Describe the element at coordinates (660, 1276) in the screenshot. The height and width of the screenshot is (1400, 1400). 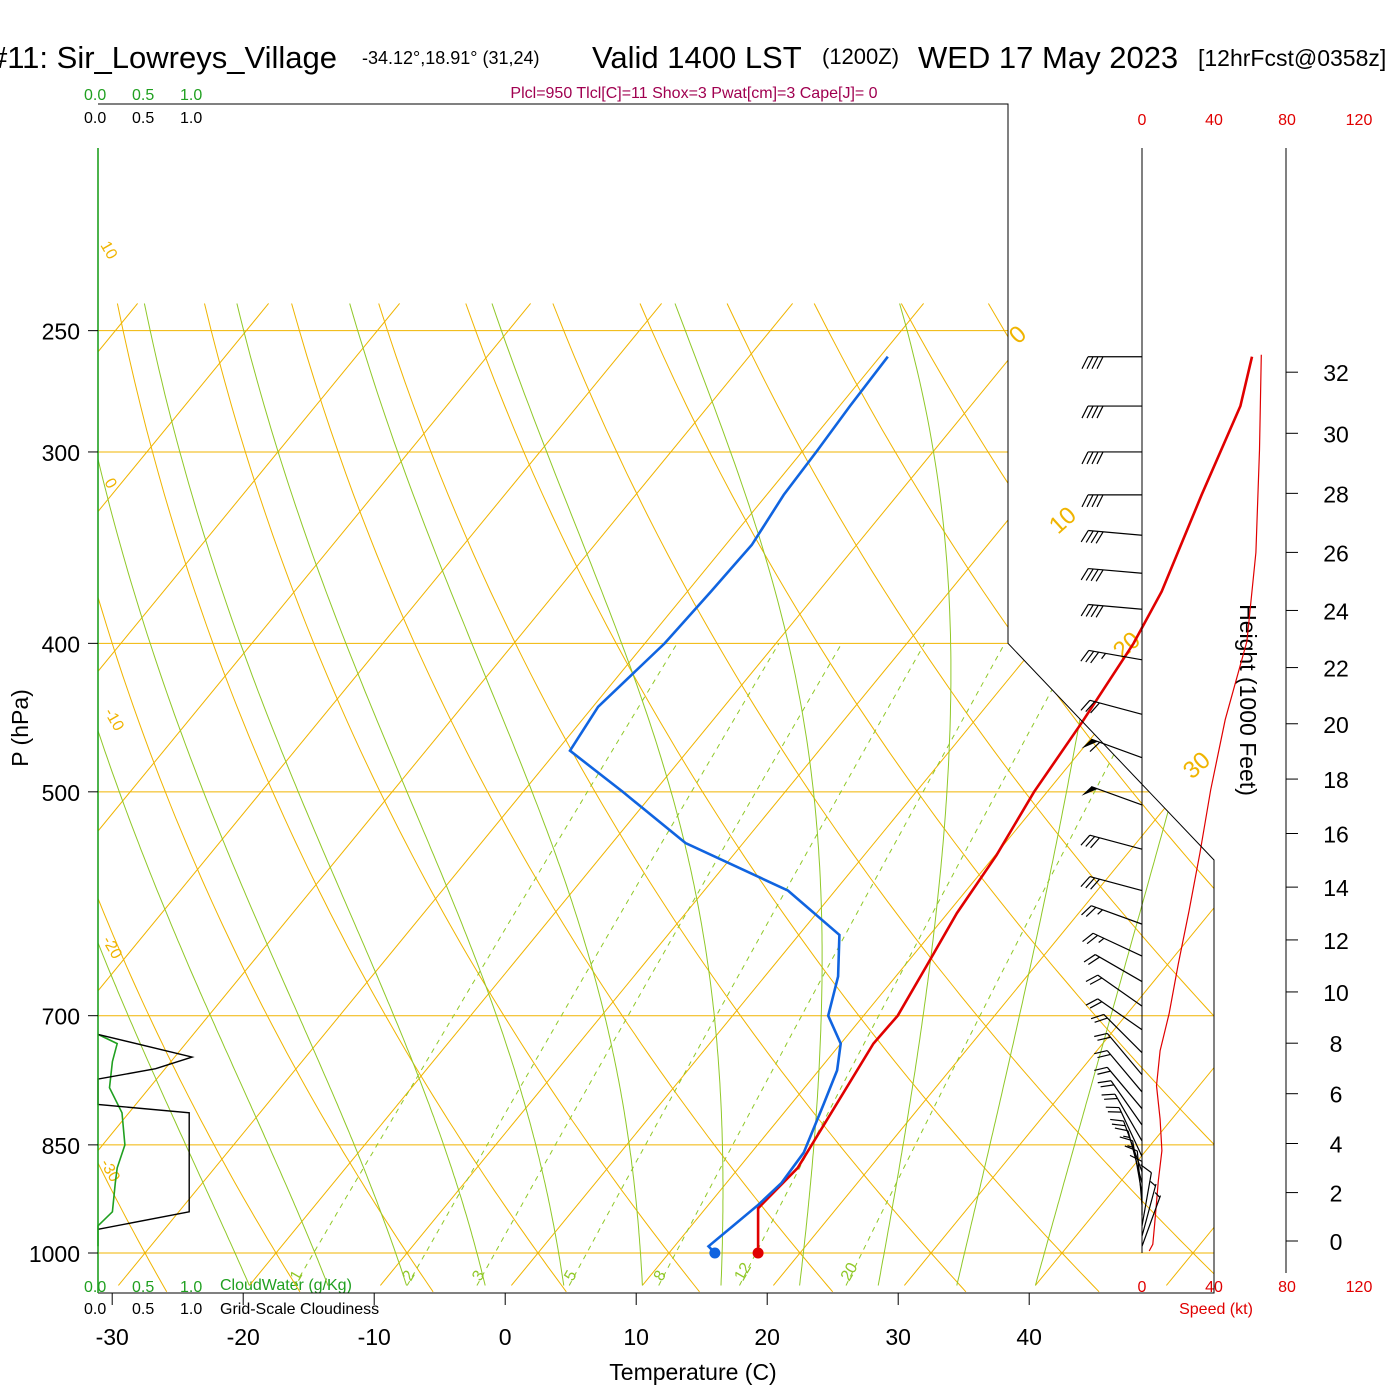
I see `mixing-ratio-label: 8` at that location.